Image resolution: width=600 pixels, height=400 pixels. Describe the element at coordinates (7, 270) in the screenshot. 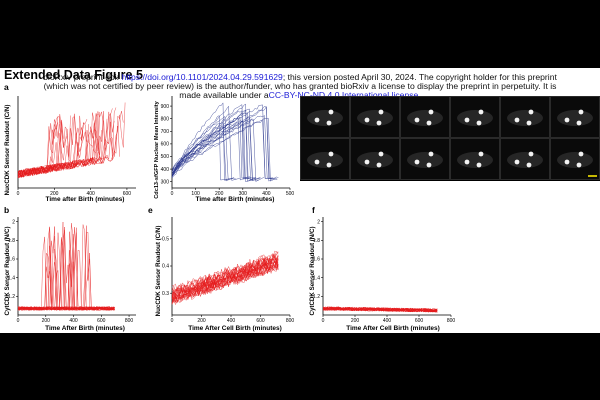

I see `chart-b-ylabel: CytCDK Sensor Readout (N/C)` at that location.